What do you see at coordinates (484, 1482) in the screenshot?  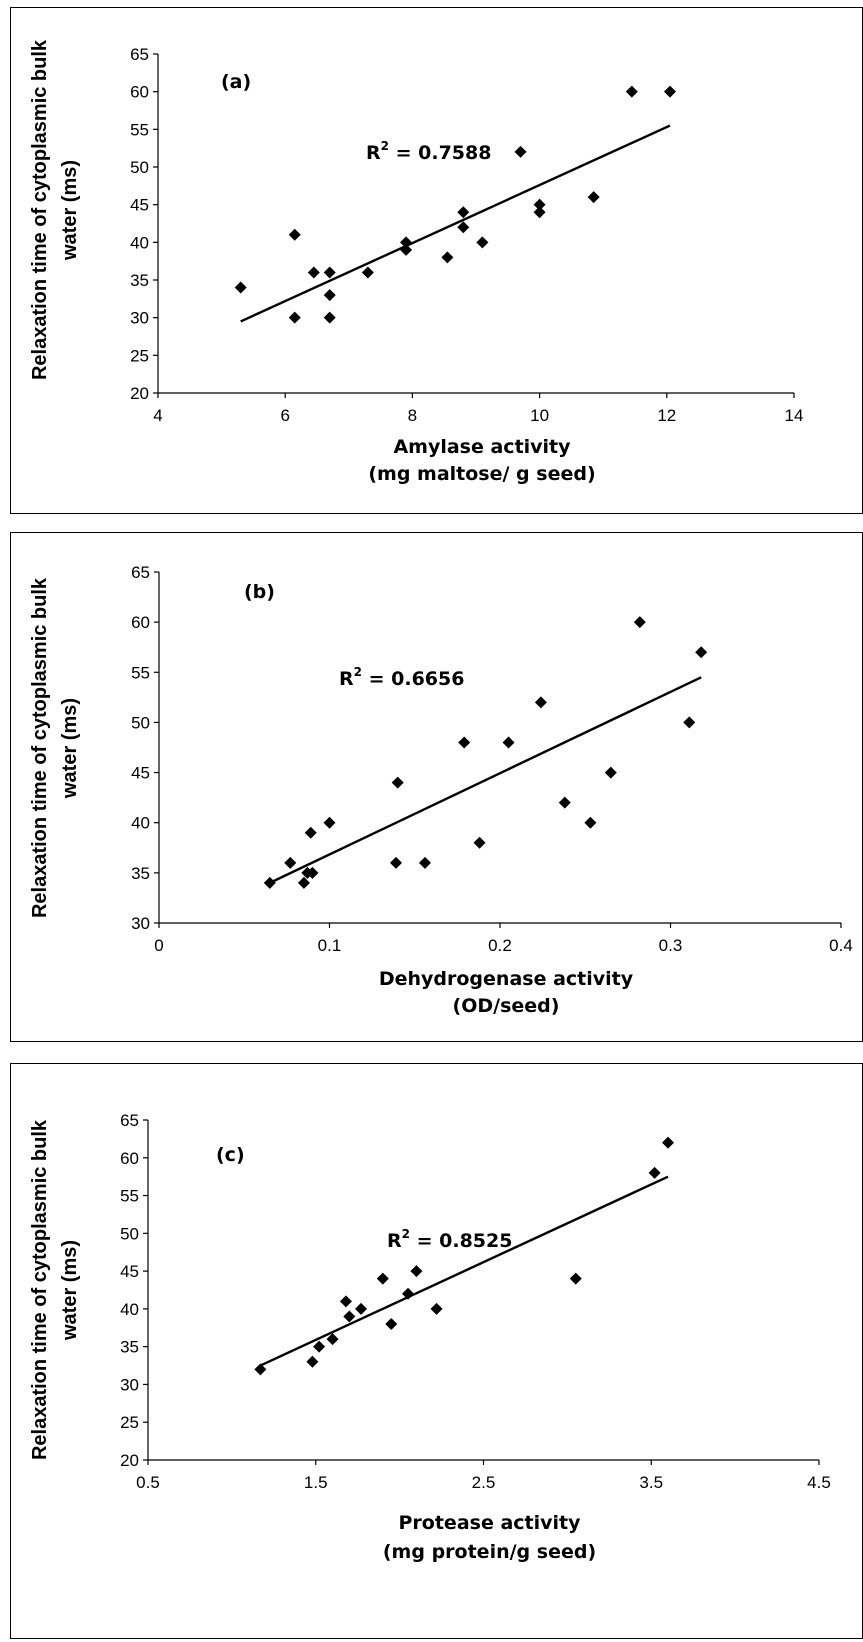 I see `x-tick-label: 2.5` at bounding box center [484, 1482].